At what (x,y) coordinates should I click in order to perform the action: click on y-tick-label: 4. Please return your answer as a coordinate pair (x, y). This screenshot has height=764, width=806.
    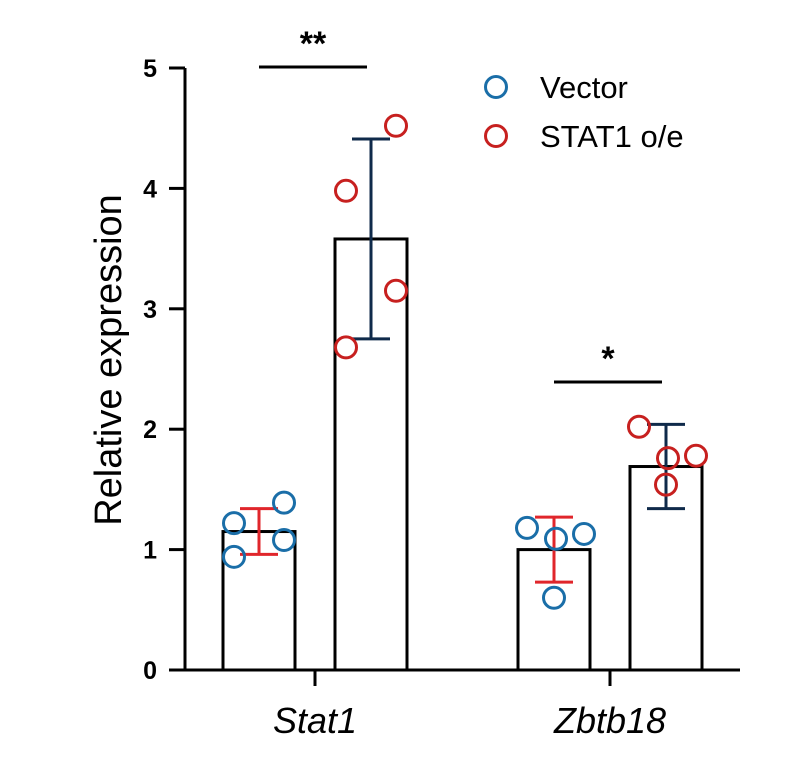
    Looking at the image, I should click on (150, 189).